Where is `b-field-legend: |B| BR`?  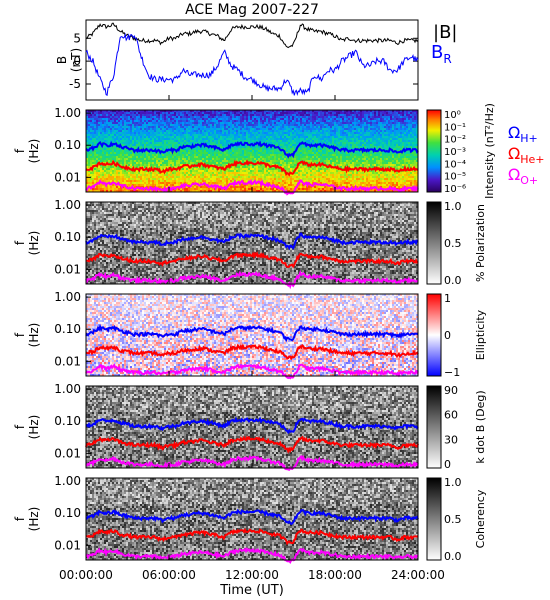 b-field-legend: |B| BR is located at coordinates (444, 44).